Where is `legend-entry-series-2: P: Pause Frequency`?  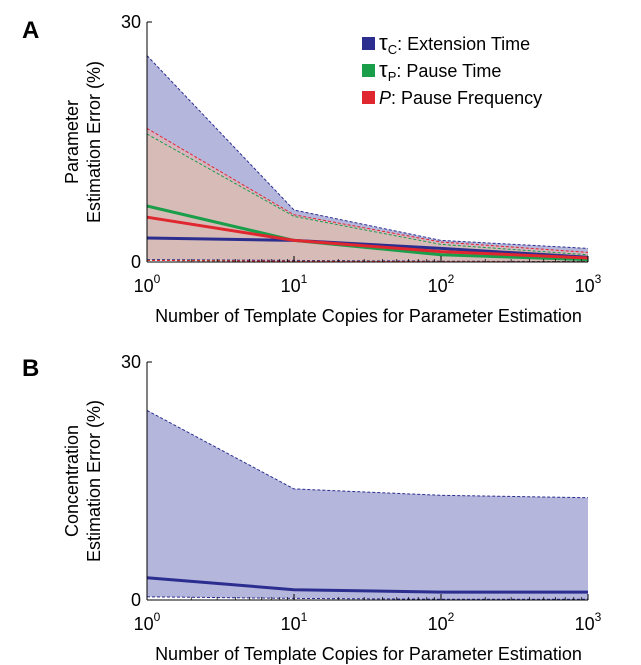
legend-entry-series-2: P: Pause Frequency is located at coordinates (460, 98).